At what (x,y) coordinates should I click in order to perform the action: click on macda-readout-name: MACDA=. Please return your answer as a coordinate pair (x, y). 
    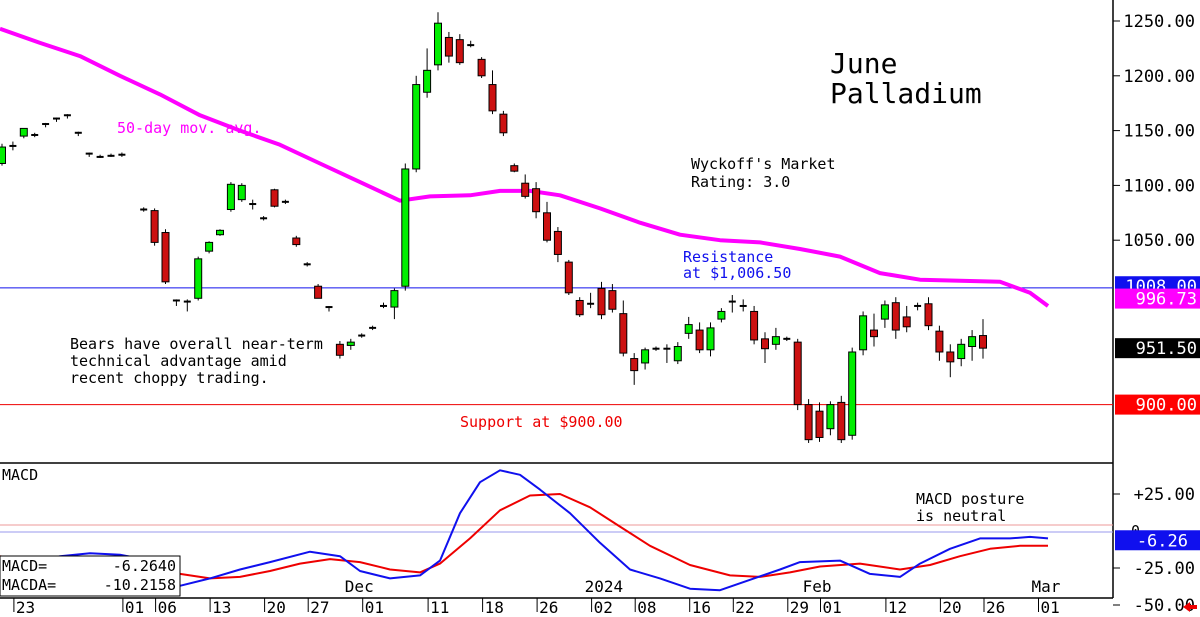
    Looking at the image, I should click on (29, 585).